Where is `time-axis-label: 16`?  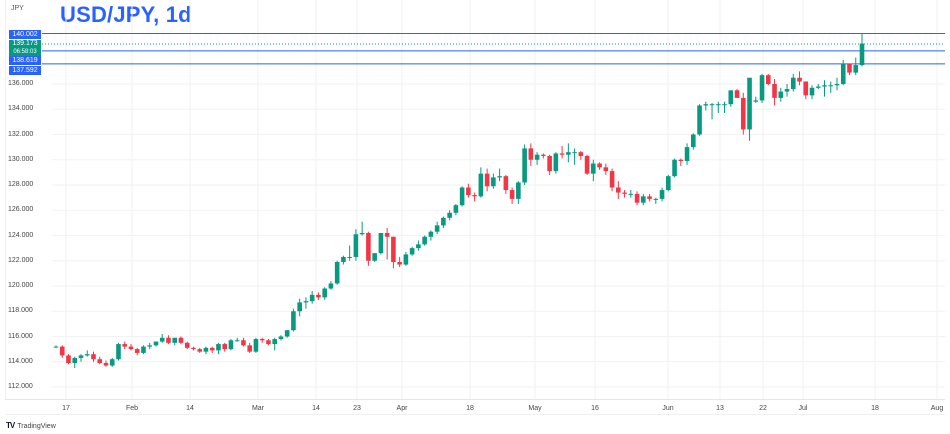
time-axis-label: 16 is located at coordinates (595, 408).